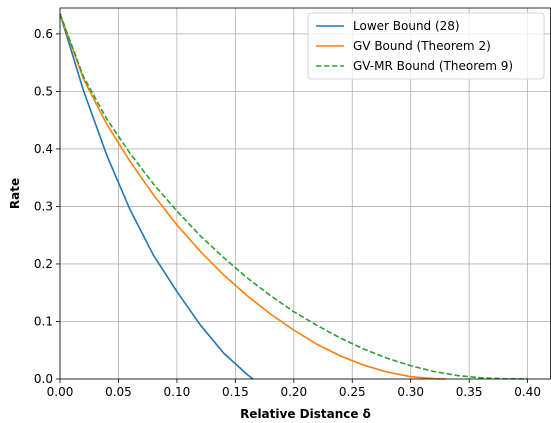 This screenshot has height=423, width=551. What do you see at coordinates (43, 321) in the screenshot?
I see `y-tick-label: 0.1` at bounding box center [43, 321].